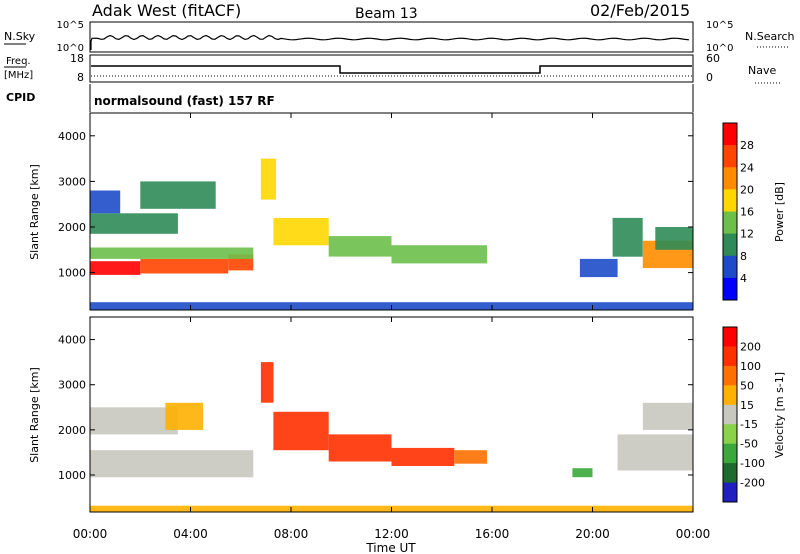  Describe the element at coordinates (640, 10) in the screenshot. I see `date-label: 02/Feb/2015` at that location.